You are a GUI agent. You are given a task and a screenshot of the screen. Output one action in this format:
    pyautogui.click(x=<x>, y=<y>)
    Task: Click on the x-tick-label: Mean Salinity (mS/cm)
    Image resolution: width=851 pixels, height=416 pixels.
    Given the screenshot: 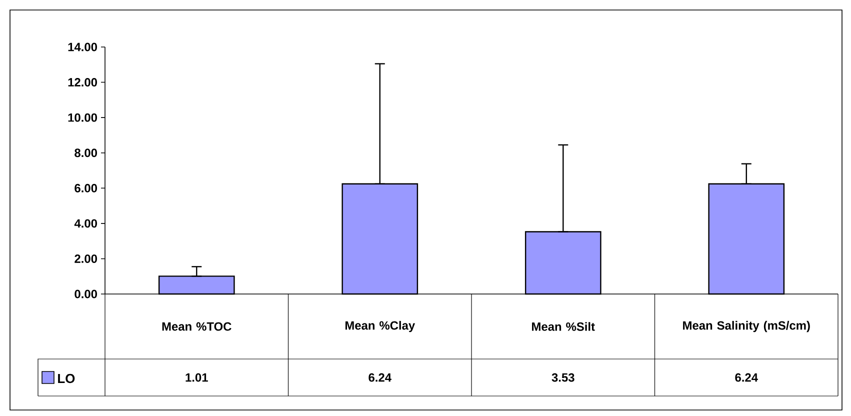 What is the action you would take?
    pyautogui.click(x=746, y=326)
    